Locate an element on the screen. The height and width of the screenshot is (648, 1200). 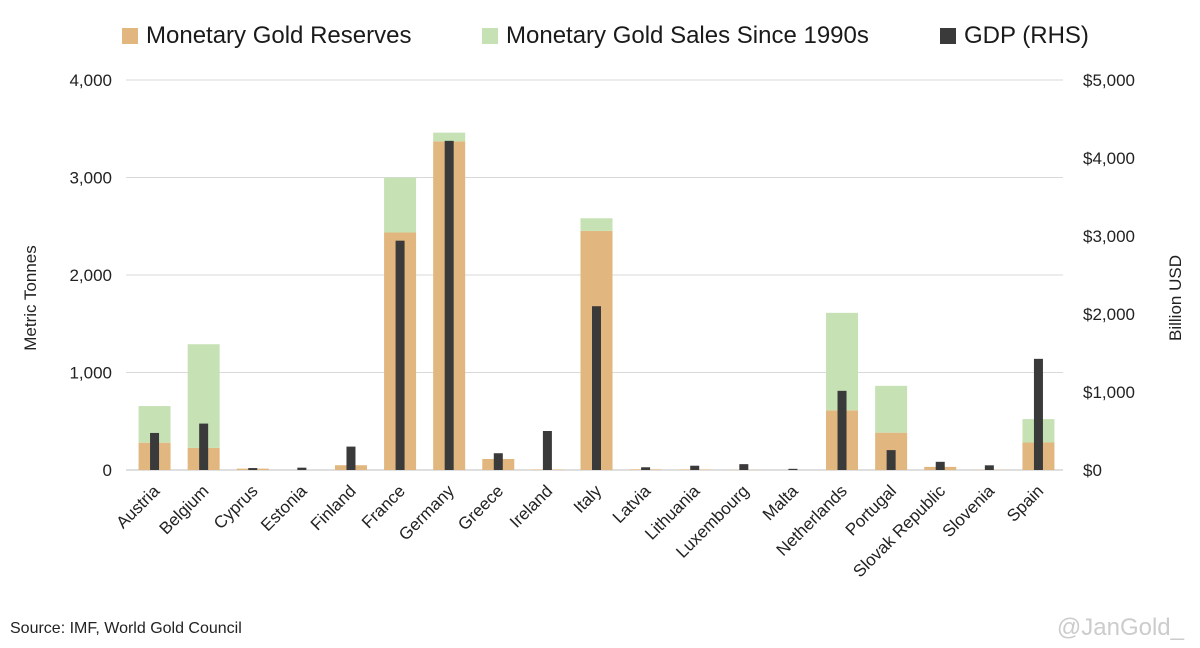
legend-item-gdp: GDP (RHS) is located at coordinates (1014, 36).